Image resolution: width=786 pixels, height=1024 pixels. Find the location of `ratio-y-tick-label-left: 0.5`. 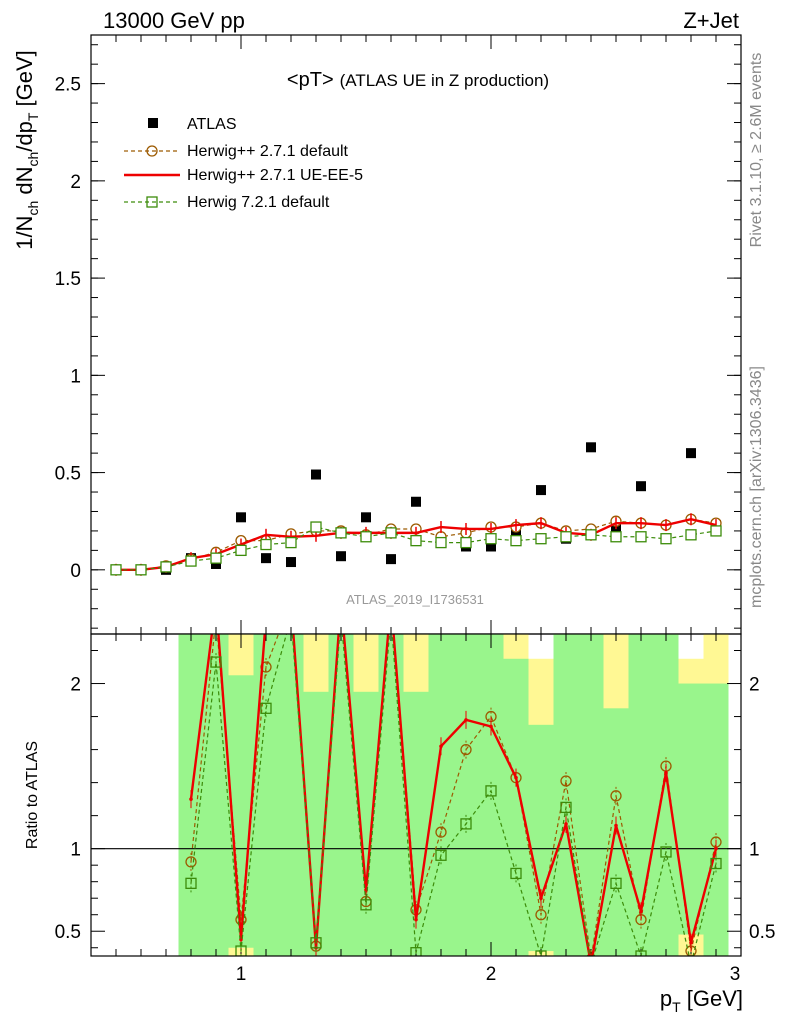

ratio-y-tick-label-left: 0.5 is located at coordinates (68, 932).